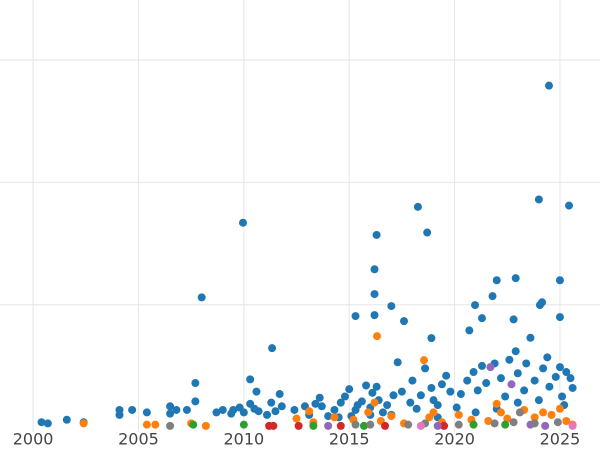 This screenshot has width=600, height=450. I want to click on x-tick-label: 2010, so click(243, 439).